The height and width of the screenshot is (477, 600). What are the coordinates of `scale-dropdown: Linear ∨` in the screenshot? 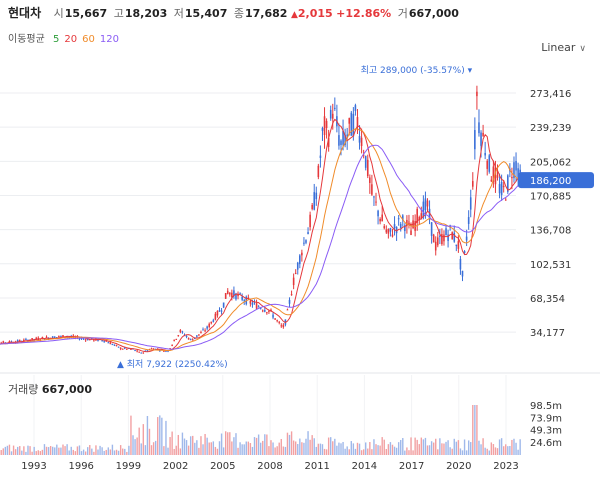 It's located at (563, 47).